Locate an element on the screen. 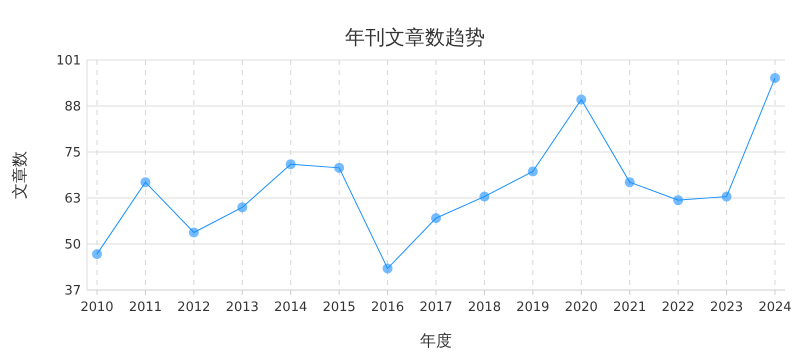  x-axis-title: 年度 is located at coordinates (436, 340).